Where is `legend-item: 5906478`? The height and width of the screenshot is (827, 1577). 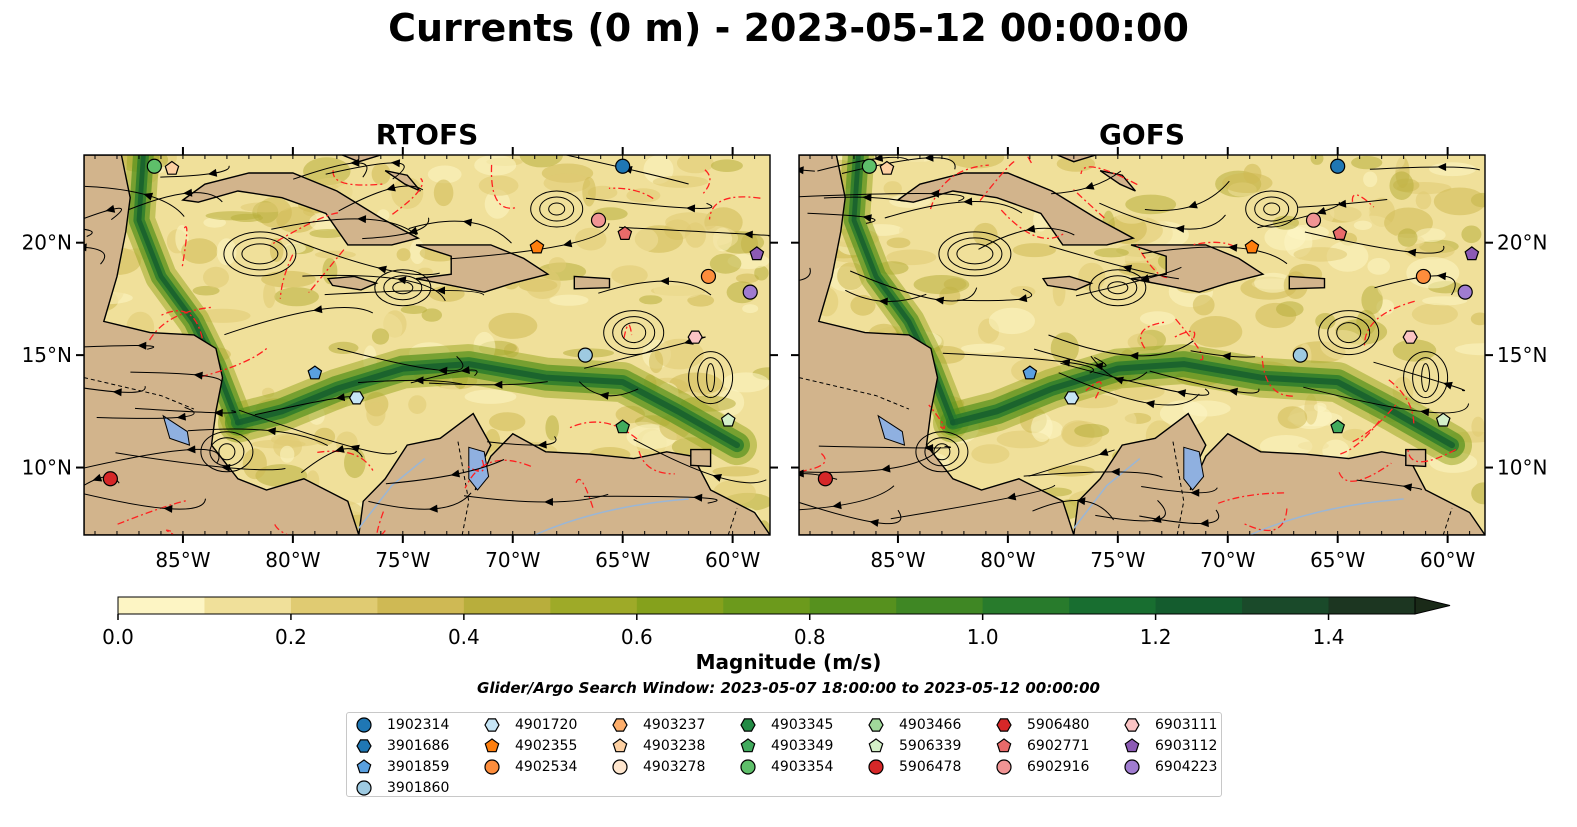
legend-item: 5906478 is located at coordinates (914, 767).